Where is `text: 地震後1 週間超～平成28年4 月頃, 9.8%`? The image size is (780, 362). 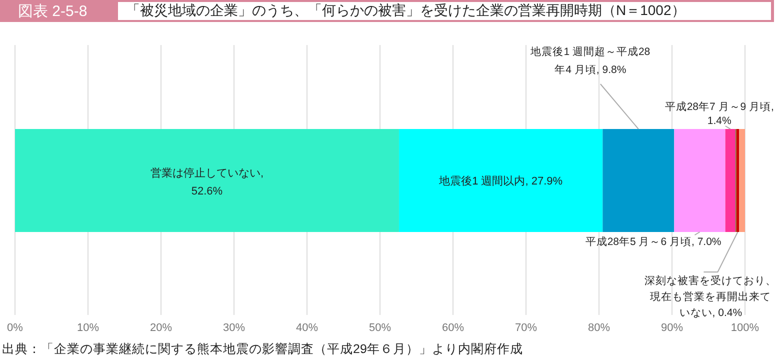
text: 地震後1 週間超～平成28年4 月頃, 9.8% is located at coordinates (590, 61).